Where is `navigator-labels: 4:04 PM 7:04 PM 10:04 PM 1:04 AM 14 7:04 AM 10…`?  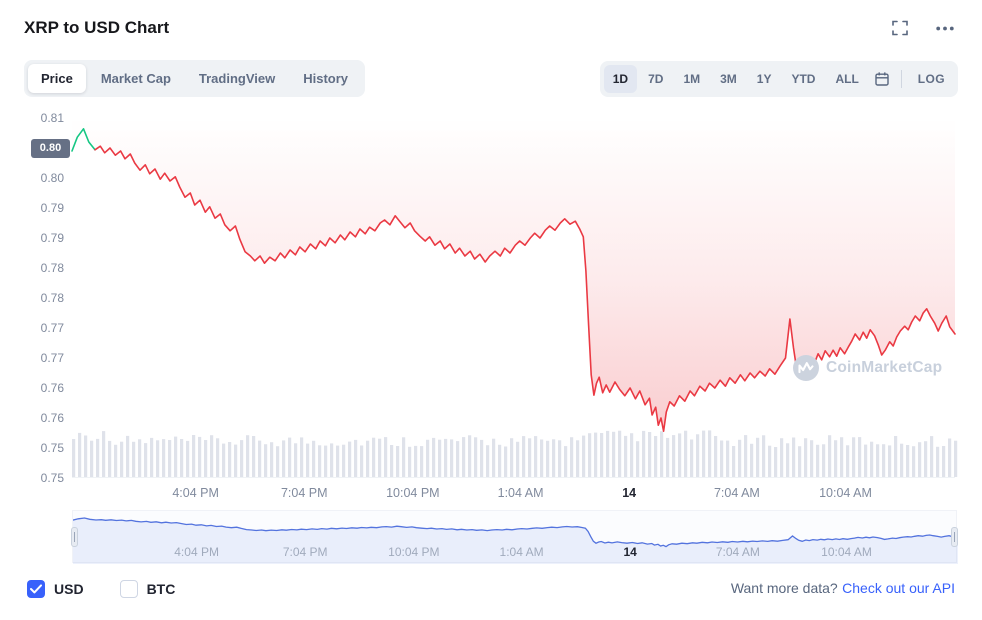
navigator-labels: 4:04 PM 7:04 PM 10:04 PM 1:04 AM 14 7:04 AM 10… is located at coordinates (514, 536).